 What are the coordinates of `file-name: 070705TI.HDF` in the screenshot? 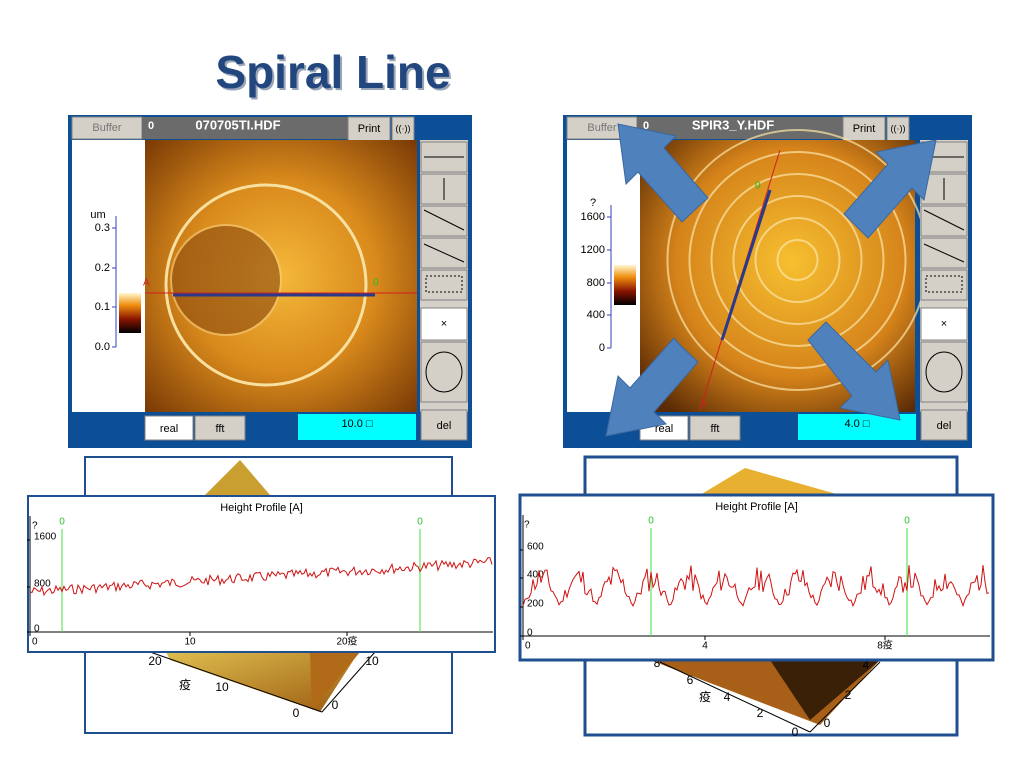 It's located at (237, 124).